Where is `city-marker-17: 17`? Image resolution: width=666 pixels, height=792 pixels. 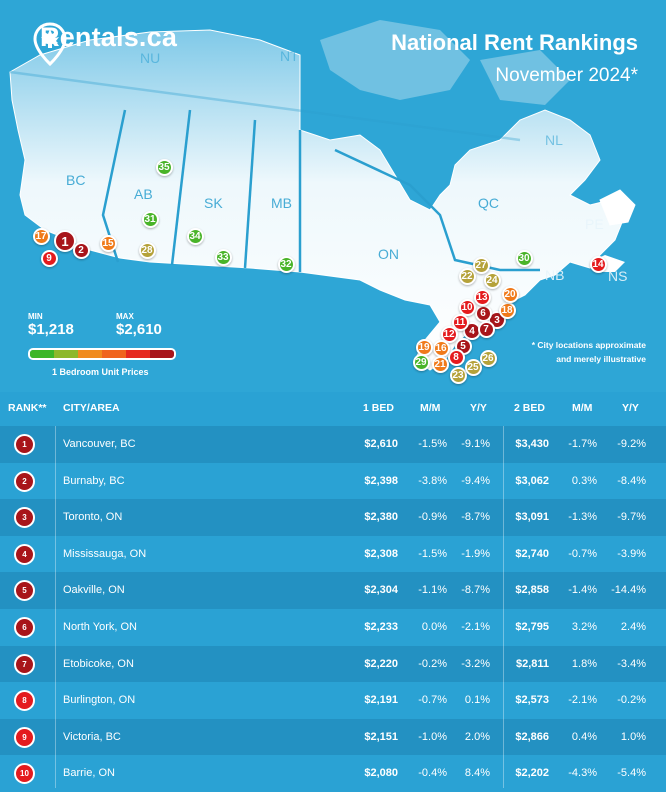
city-marker-17: 17 is located at coordinates (41, 236).